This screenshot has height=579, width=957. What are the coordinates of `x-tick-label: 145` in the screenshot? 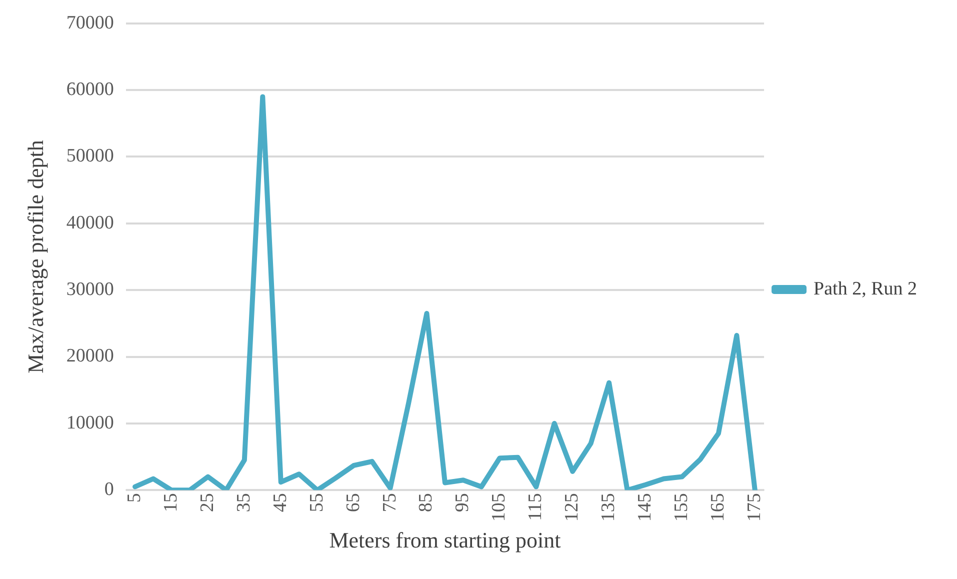 It's located at (645, 507).